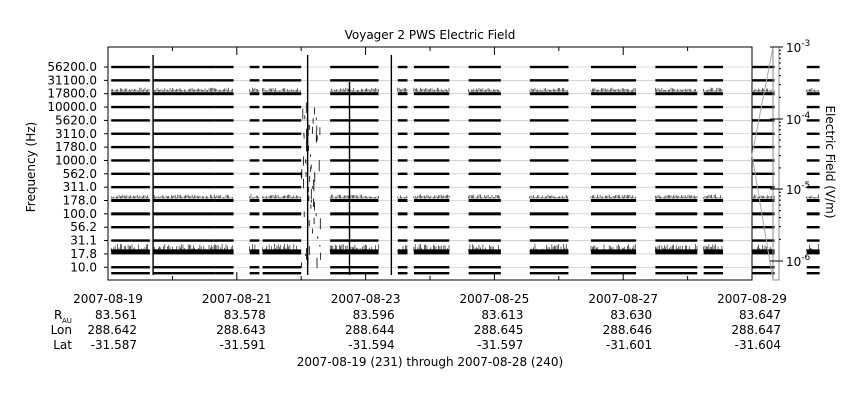 This screenshot has height=400, width=860. What do you see at coordinates (502, 315) in the screenshot?
I see `ephem-r-value: 83.613` at bounding box center [502, 315].